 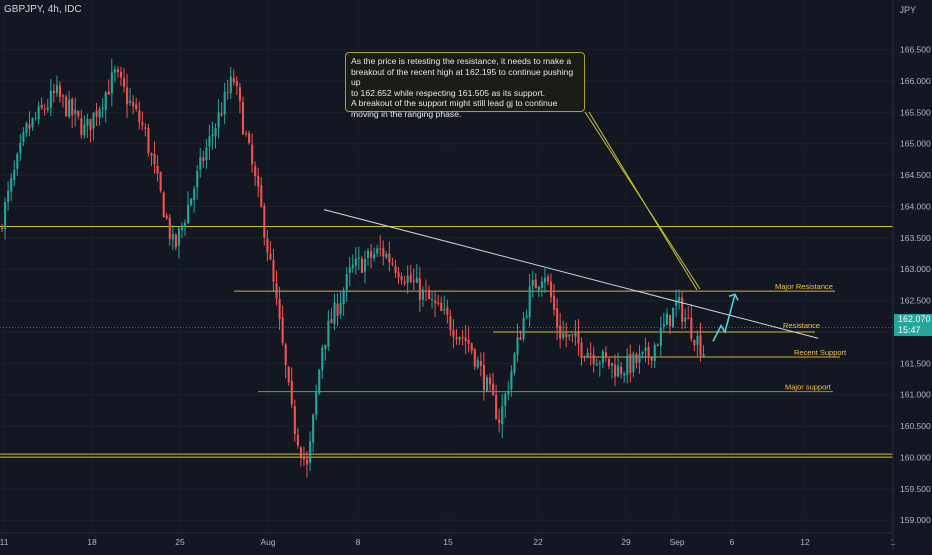 I want to click on level-label: Resistance, so click(x=801, y=325).